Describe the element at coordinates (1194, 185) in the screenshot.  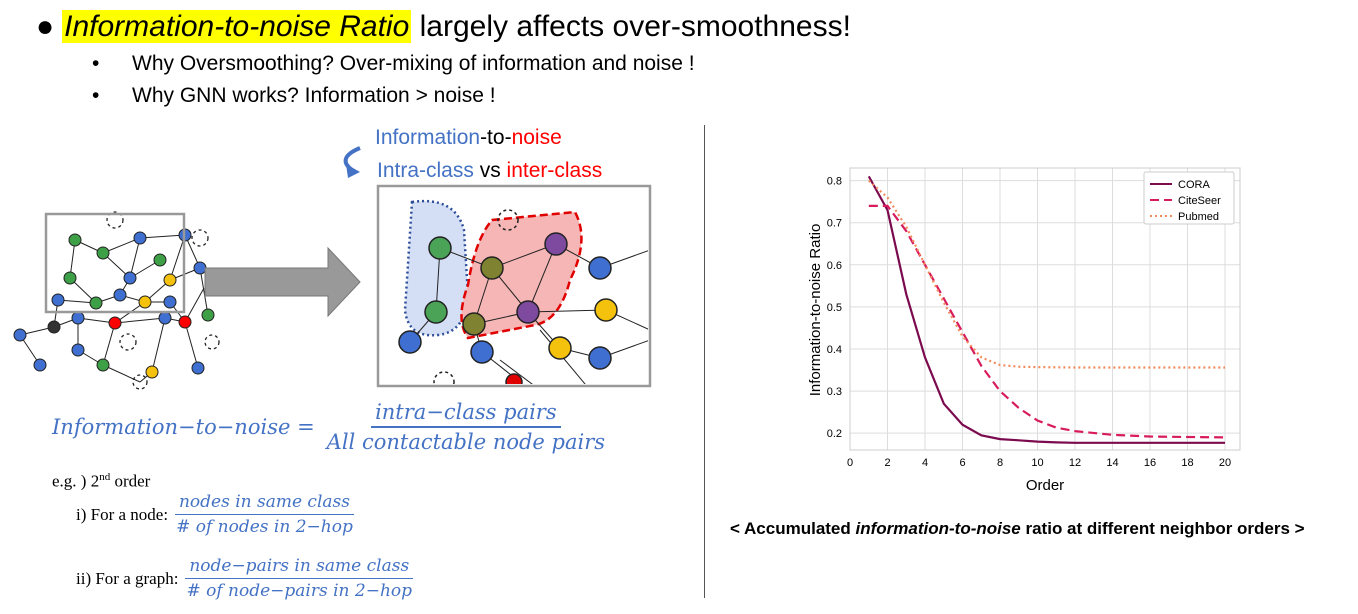
I see `legend-label-cora: CORA` at that location.